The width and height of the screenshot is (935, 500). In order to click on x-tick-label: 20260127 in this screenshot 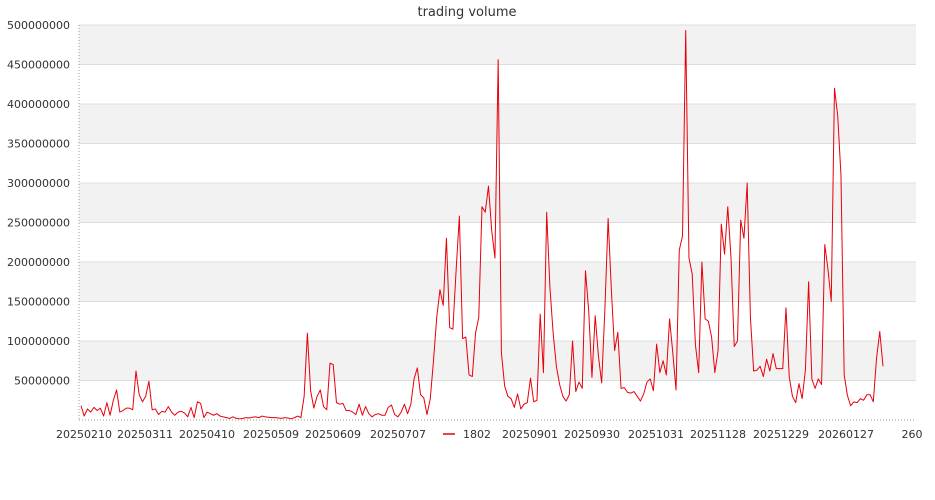, I will do `click(846, 434)`.